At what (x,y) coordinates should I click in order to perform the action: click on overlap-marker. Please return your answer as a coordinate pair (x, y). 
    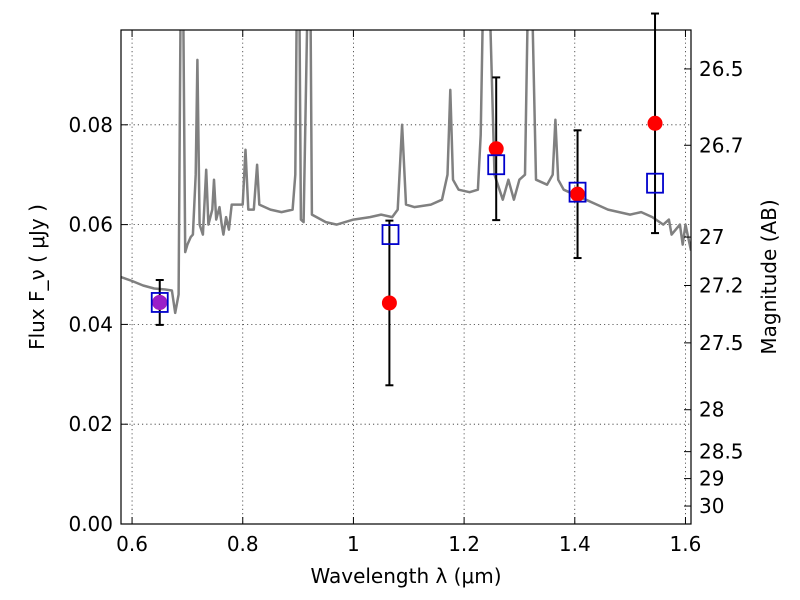
    Looking at the image, I should click on (160, 302).